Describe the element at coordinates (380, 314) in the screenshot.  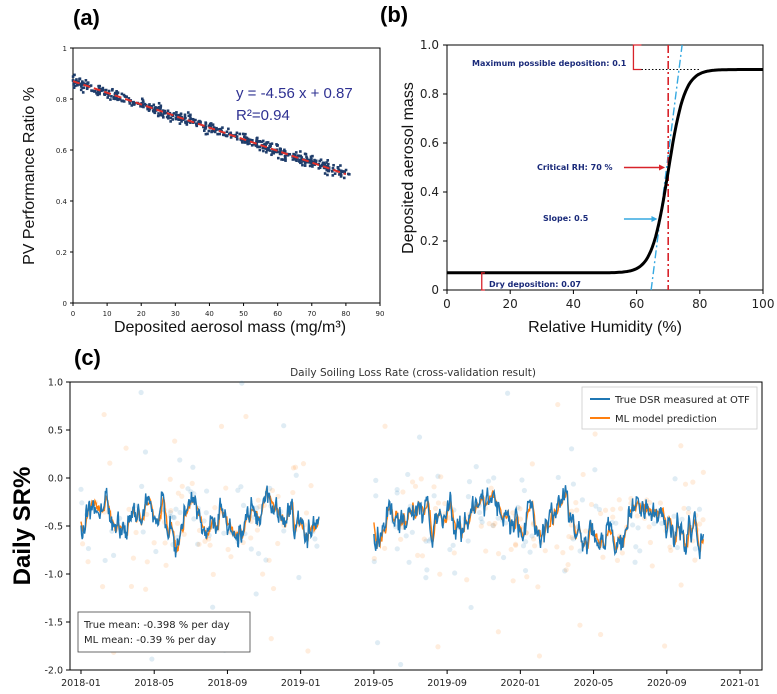
I see `chart-a-xtick-label: 90` at that location.